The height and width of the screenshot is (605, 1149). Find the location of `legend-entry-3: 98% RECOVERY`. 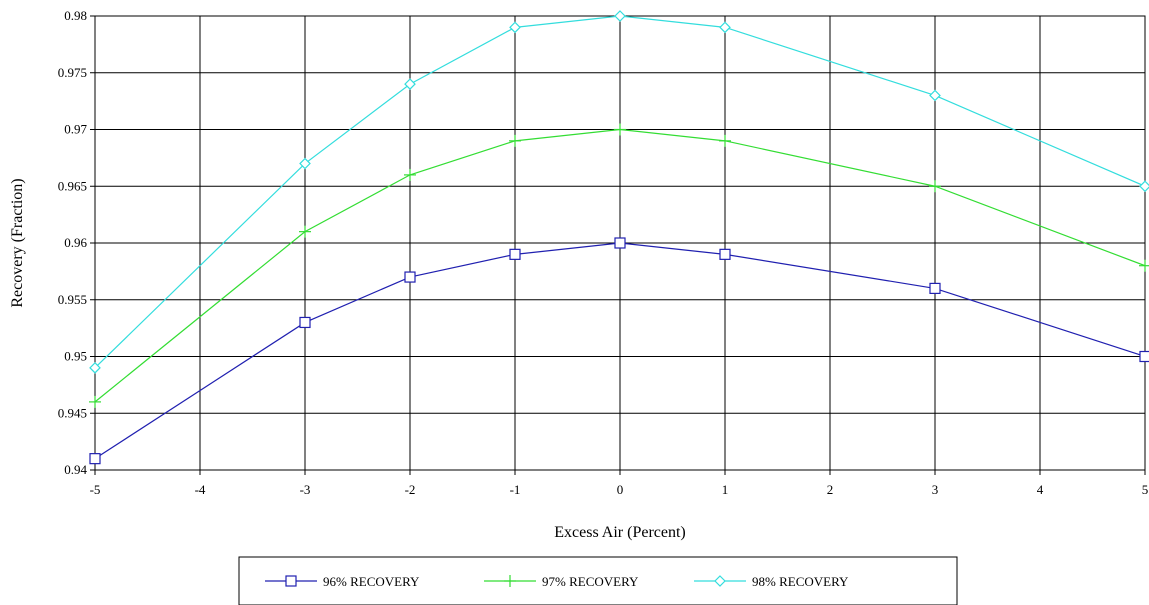

legend-entry-3: 98% RECOVERY is located at coordinates (771, 581).